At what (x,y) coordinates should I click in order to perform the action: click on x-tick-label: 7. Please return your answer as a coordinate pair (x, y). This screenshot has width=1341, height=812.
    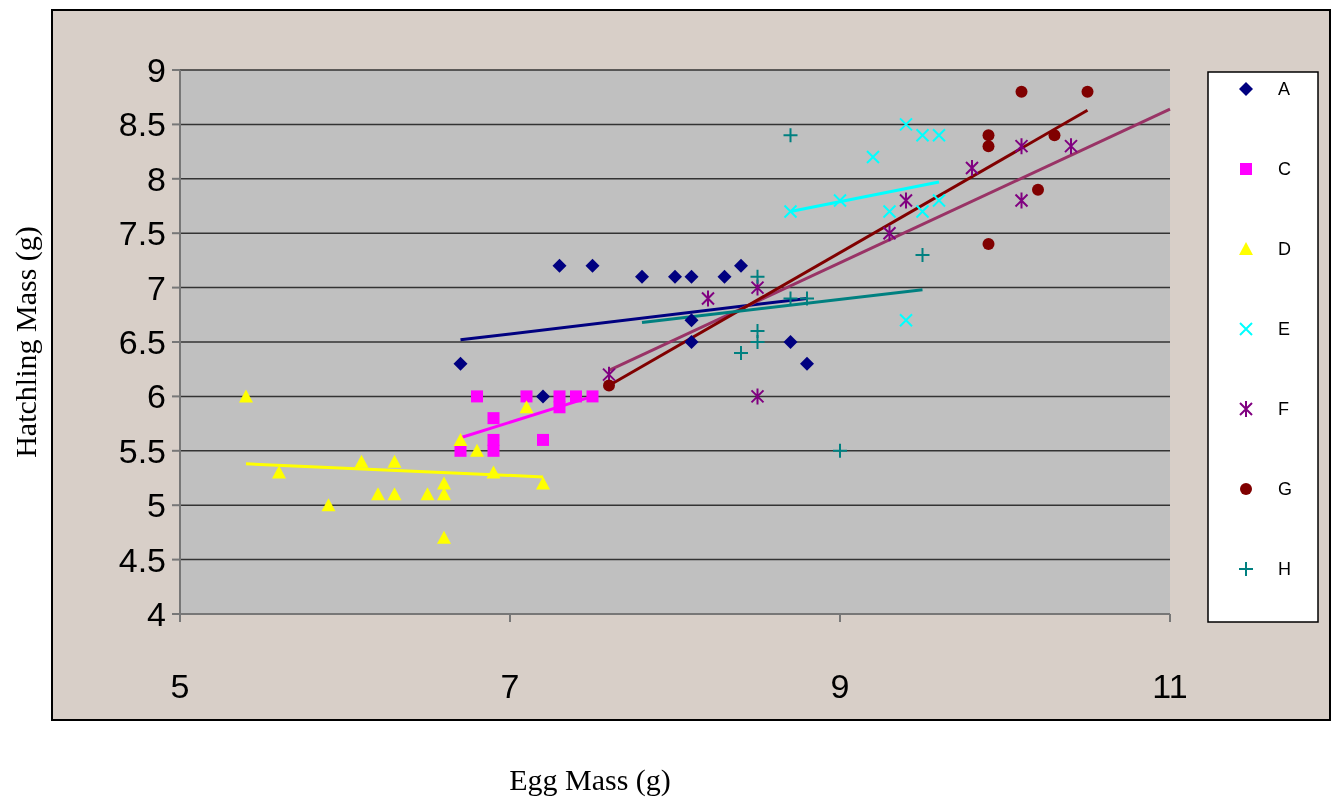
    Looking at the image, I should click on (510, 686).